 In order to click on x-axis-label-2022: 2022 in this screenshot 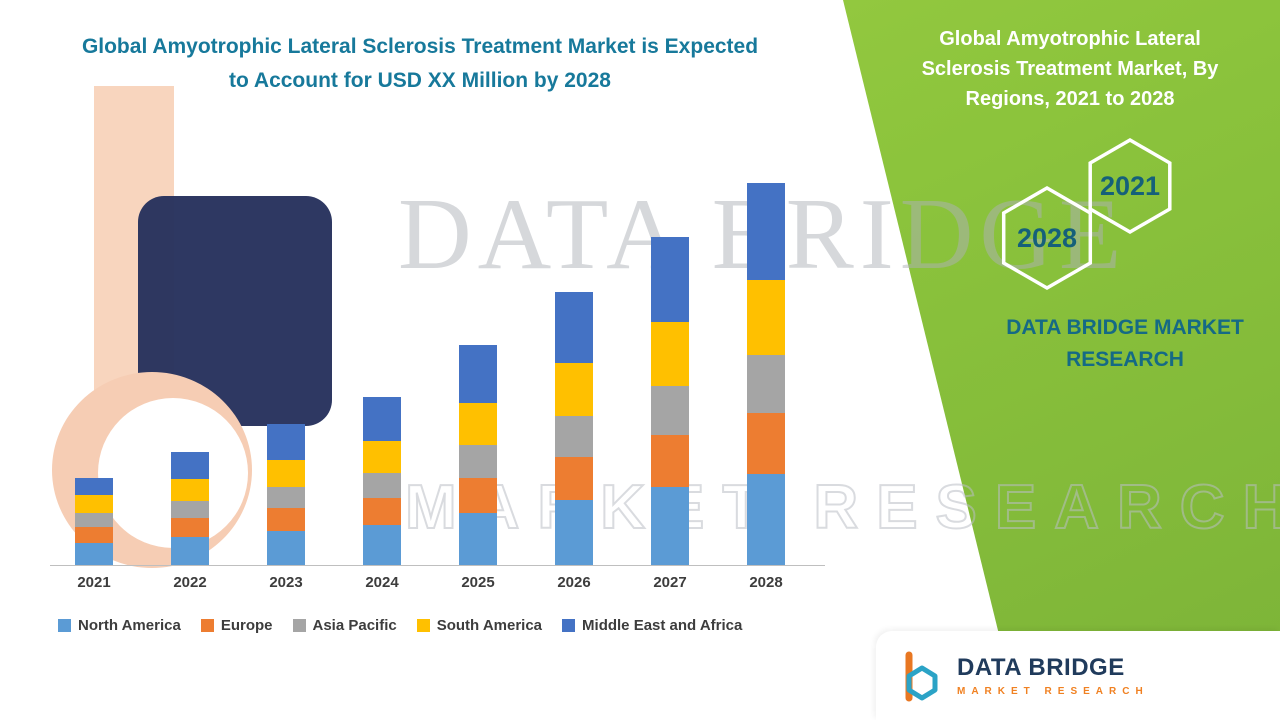, I will do `click(190, 582)`.